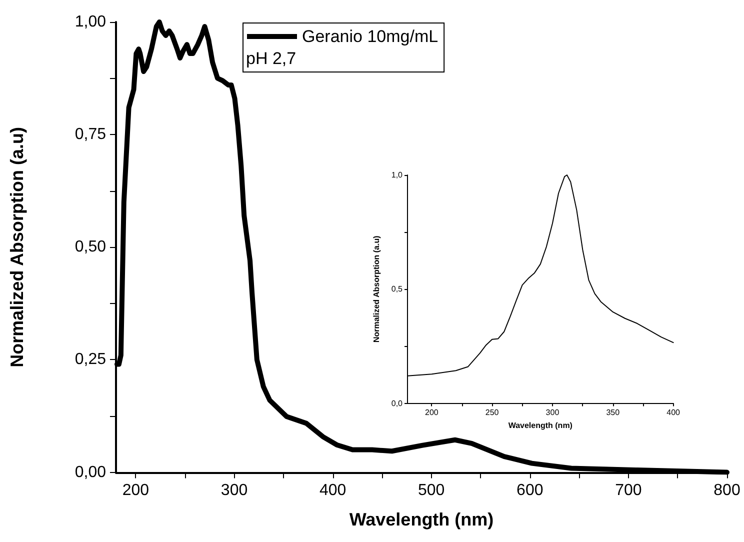 This screenshot has width=744, height=542. Describe the element at coordinates (370, 36) in the screenshot. I see `legend-label: Geranio 10mg/mL` at that location.